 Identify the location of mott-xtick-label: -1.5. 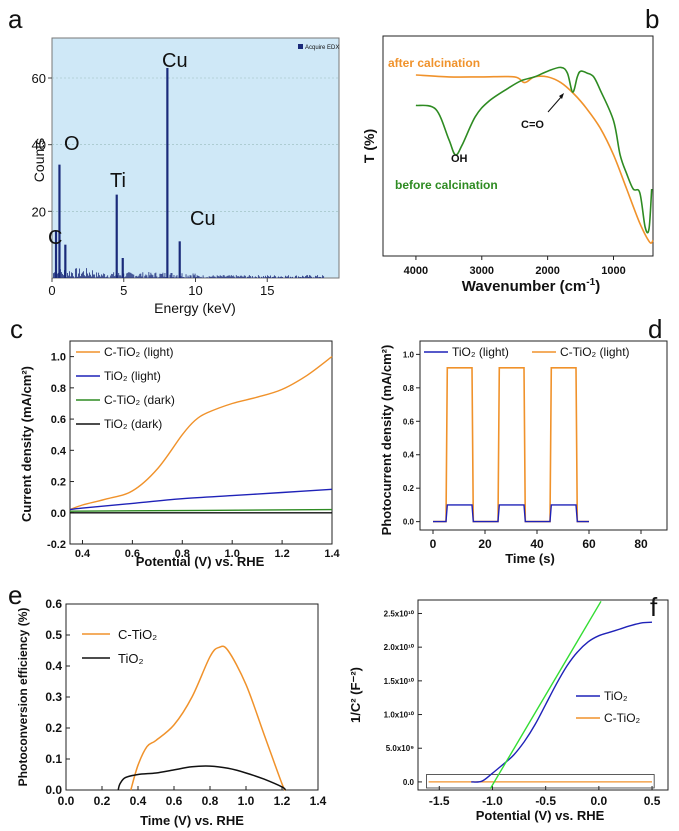
(439, 801).